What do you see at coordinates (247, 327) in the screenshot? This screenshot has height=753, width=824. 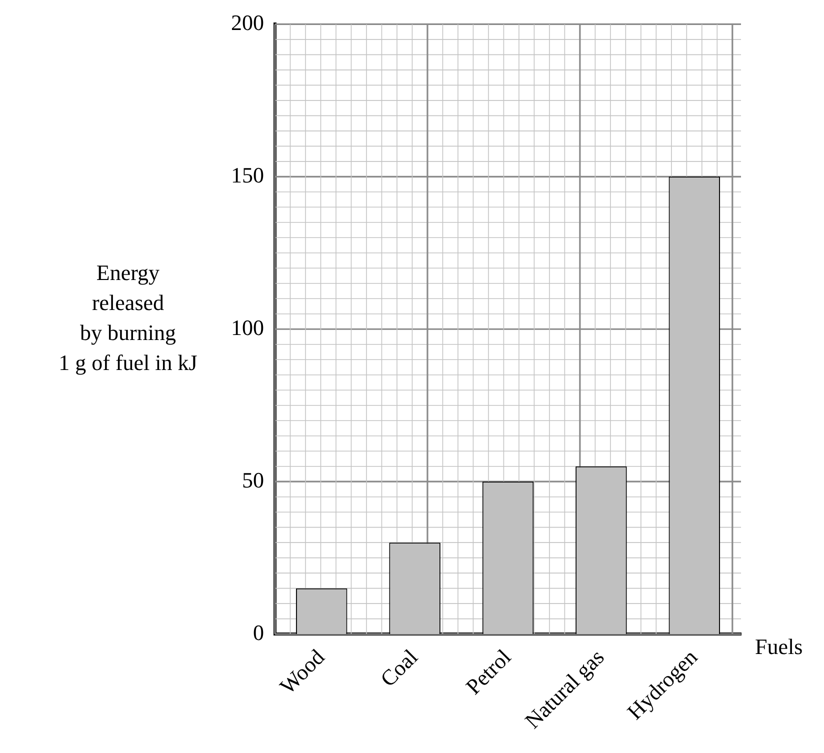 I see `y-tick-label: 100` at bounding box center [247, 327].